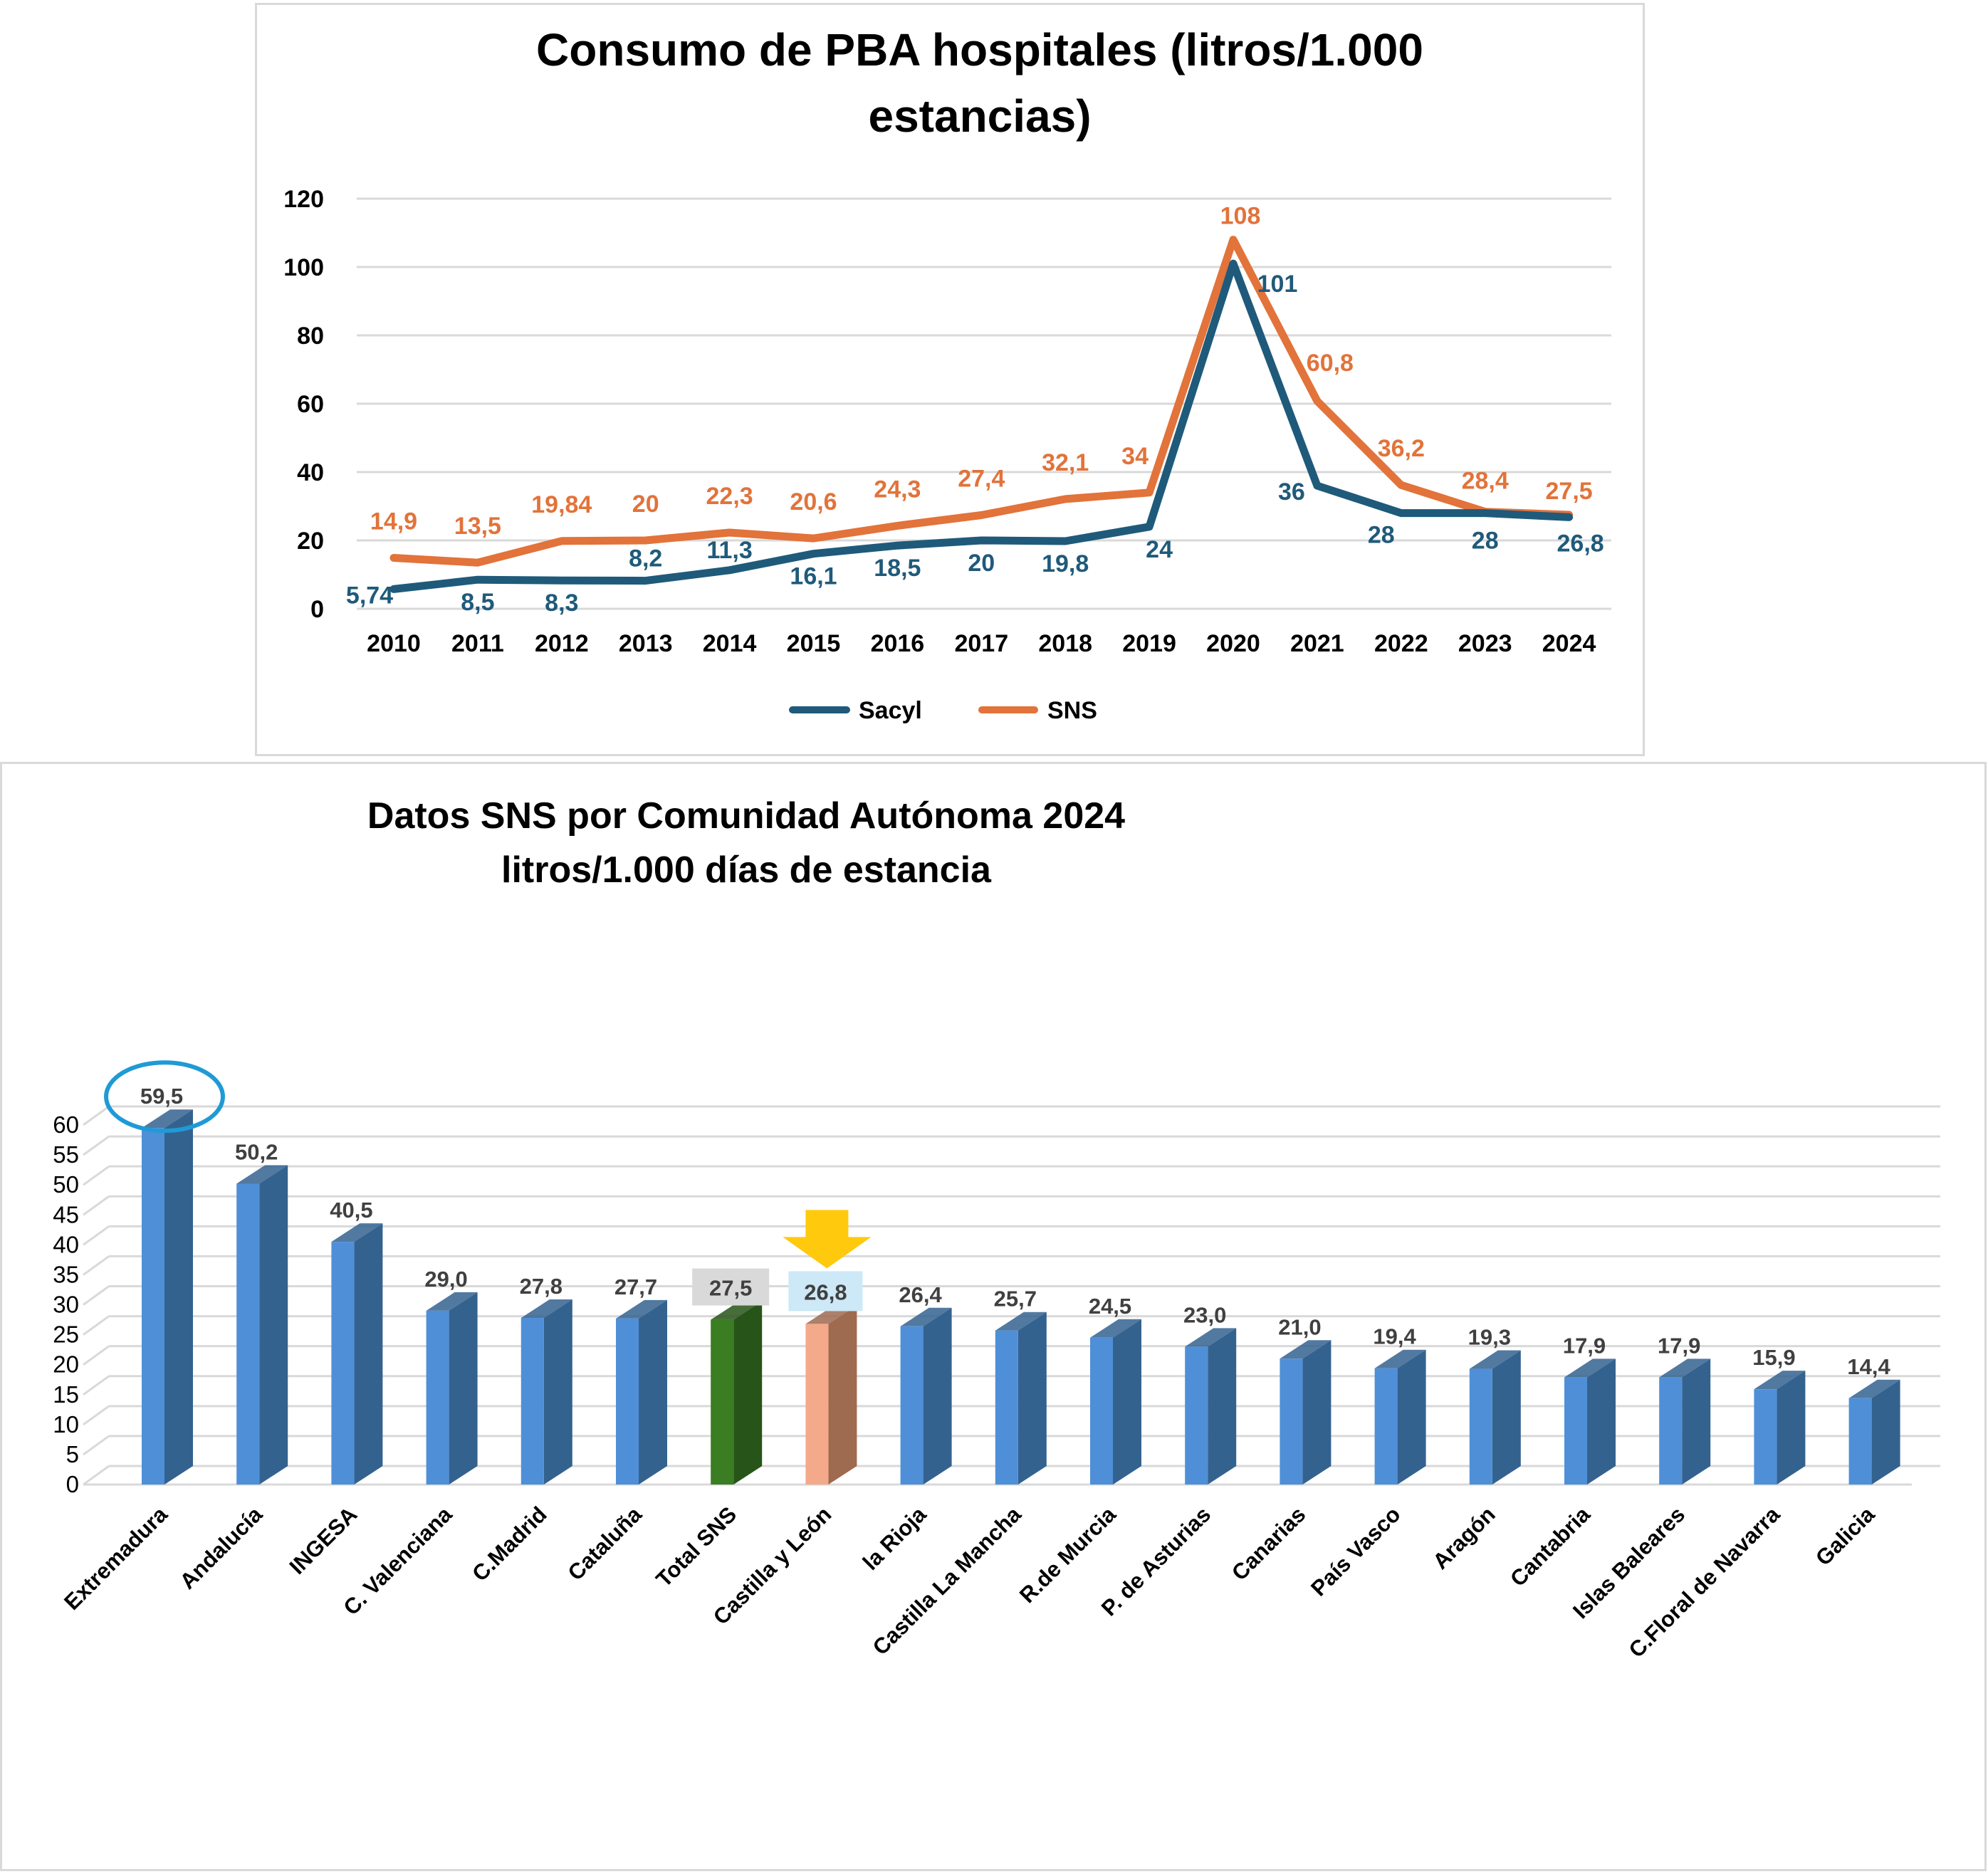  Describe the element at coordinates (1135, 456) in the screenshot. I see `data-label-sns: 34` at that location.